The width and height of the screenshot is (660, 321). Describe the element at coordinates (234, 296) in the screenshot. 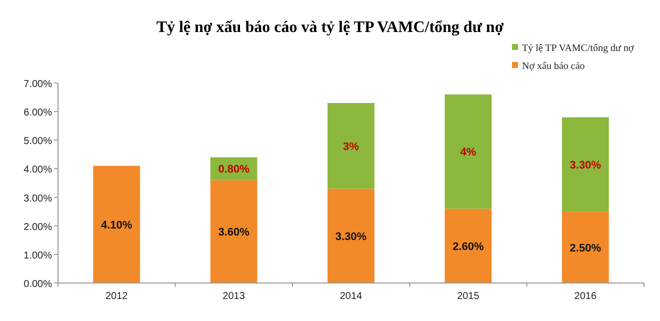

I see `x-tick-label: 2013` at that location.